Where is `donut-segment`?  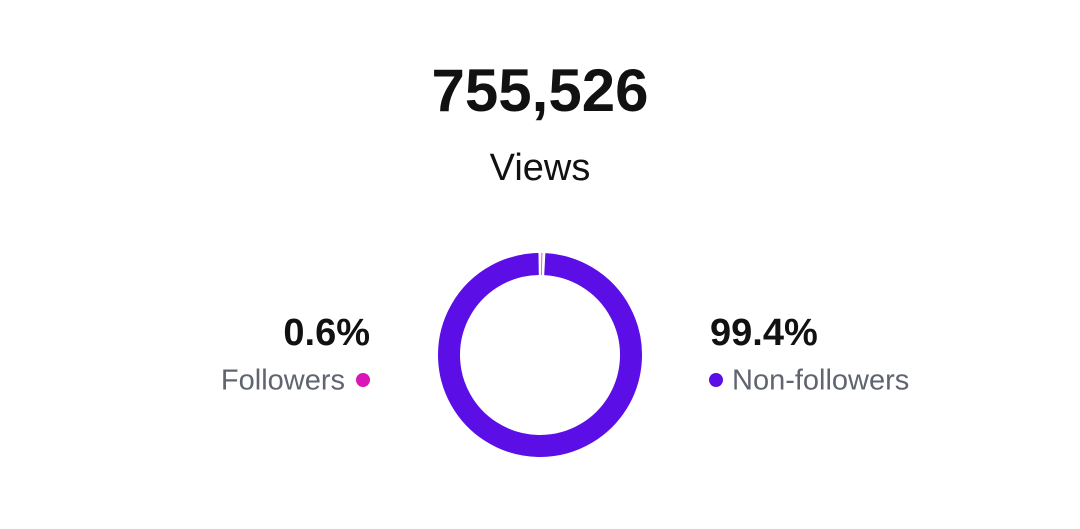 donut-segment is located at coordinates (540, 355).